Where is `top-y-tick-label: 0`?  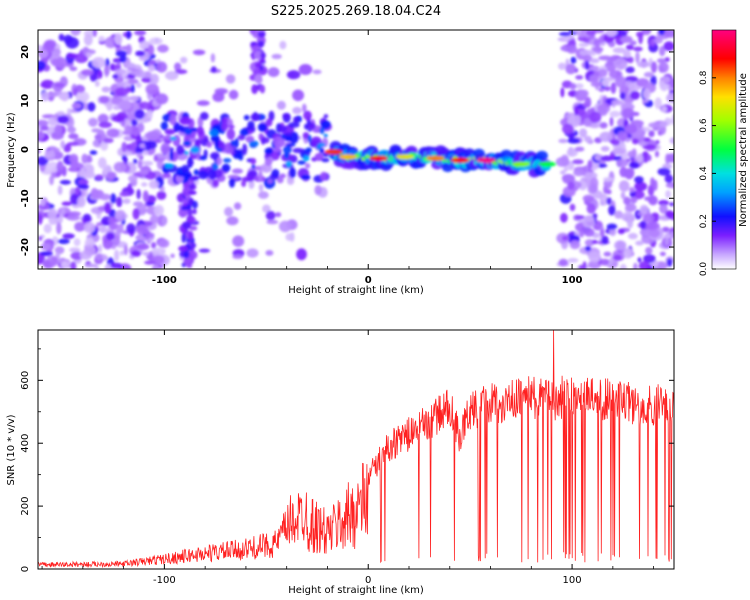
top-y-tick-label: 0 is located at coordinates (25, 149).